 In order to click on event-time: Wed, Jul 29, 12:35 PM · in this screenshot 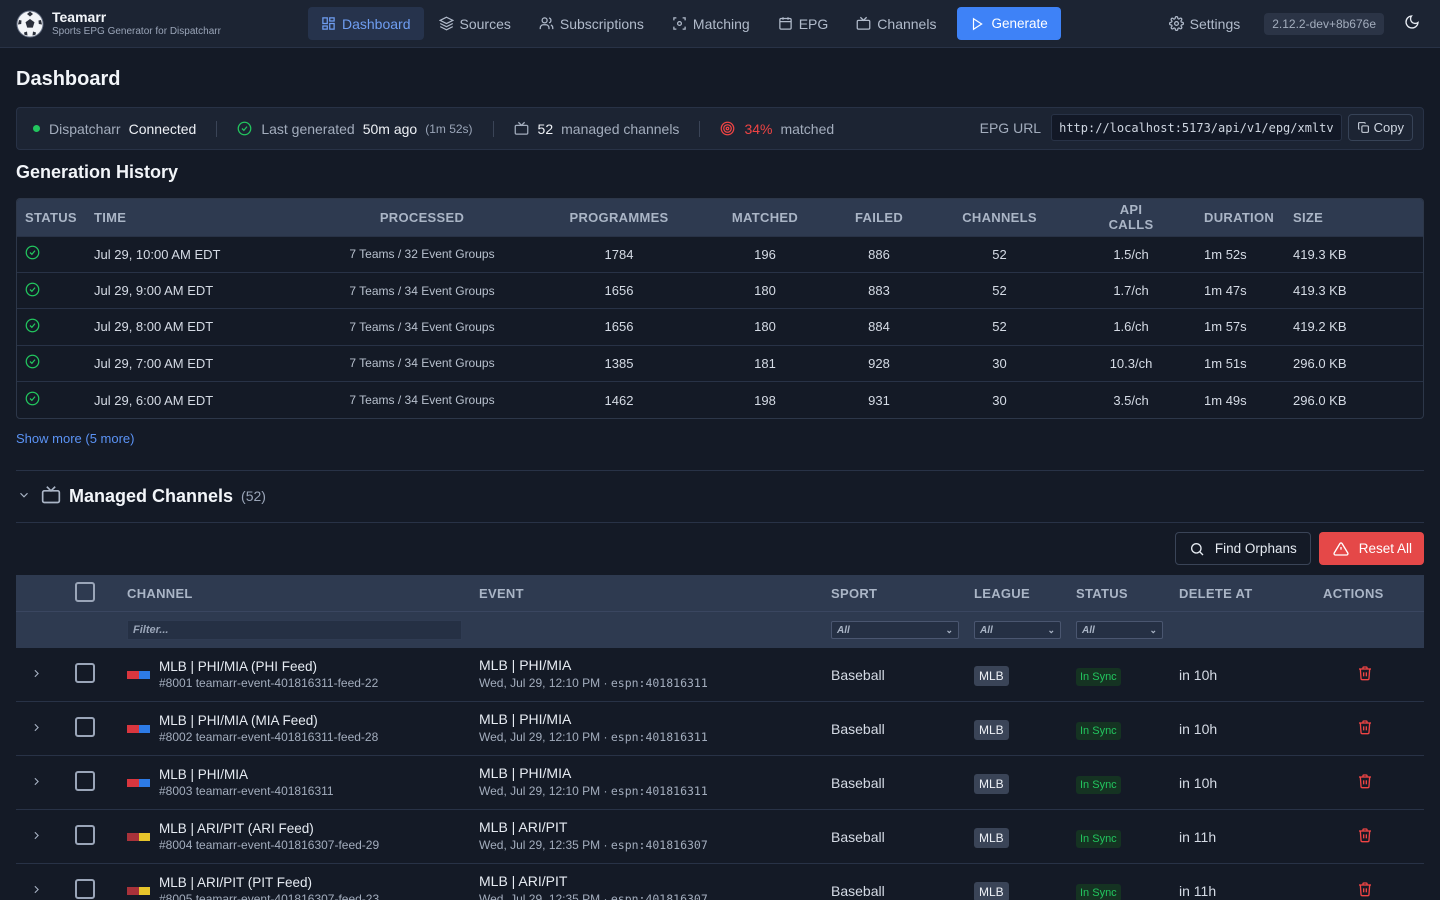, I will do `click(545, 845)`.